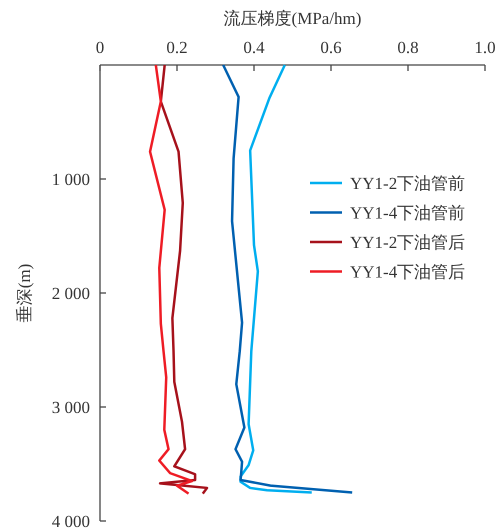  Describe the element at coordinates (408, 242) in the screenshot. I see `legend-label: YY1-2下油管后` at that location.